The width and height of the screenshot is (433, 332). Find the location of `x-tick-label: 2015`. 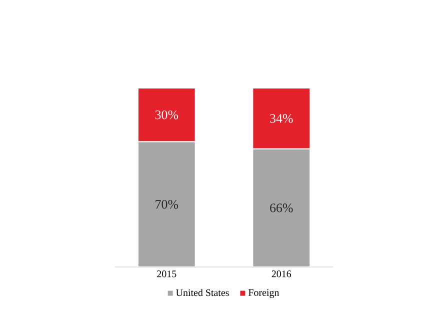

x-tick-label: 2015 is located at coordinates (166, 274).